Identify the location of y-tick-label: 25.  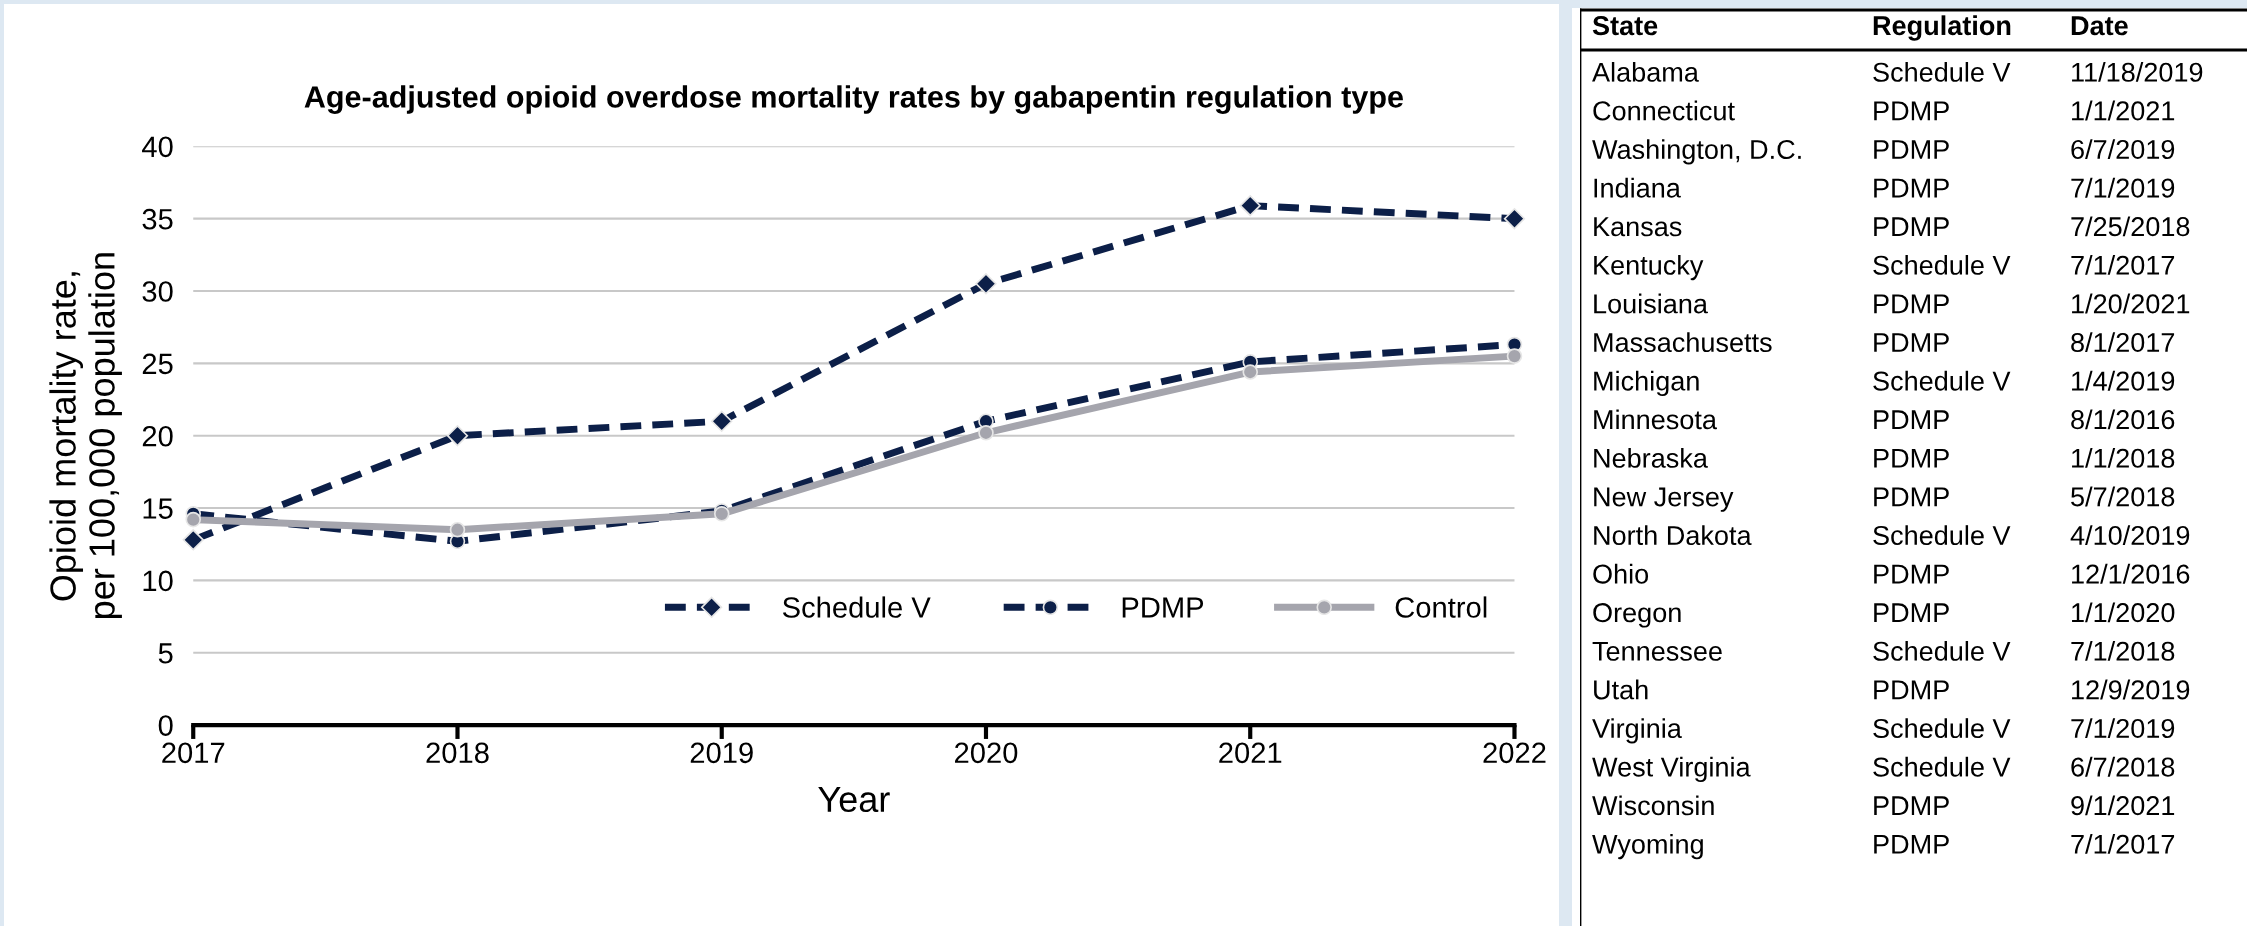
(157, 364).